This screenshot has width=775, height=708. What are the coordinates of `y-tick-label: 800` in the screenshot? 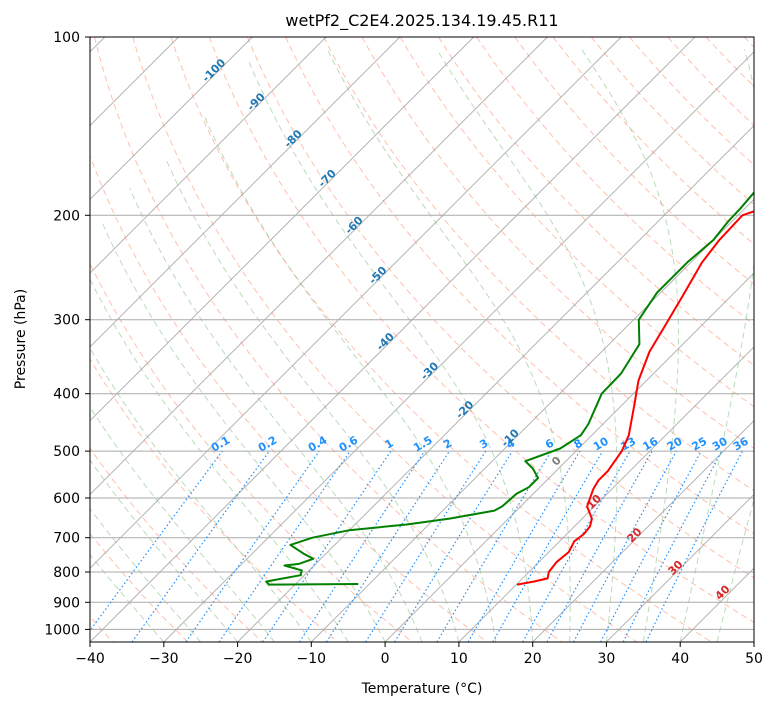 It's located at (66, 573).